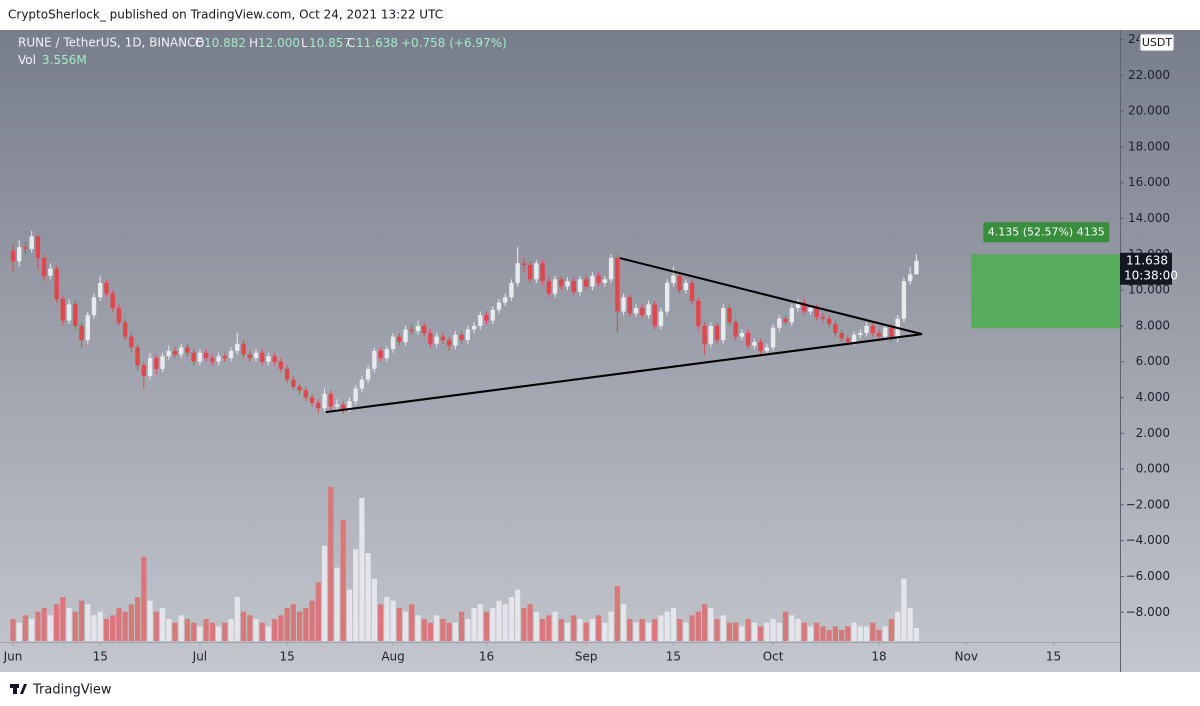  I want to click on x-tick-label: Aug, so click(392, 657).